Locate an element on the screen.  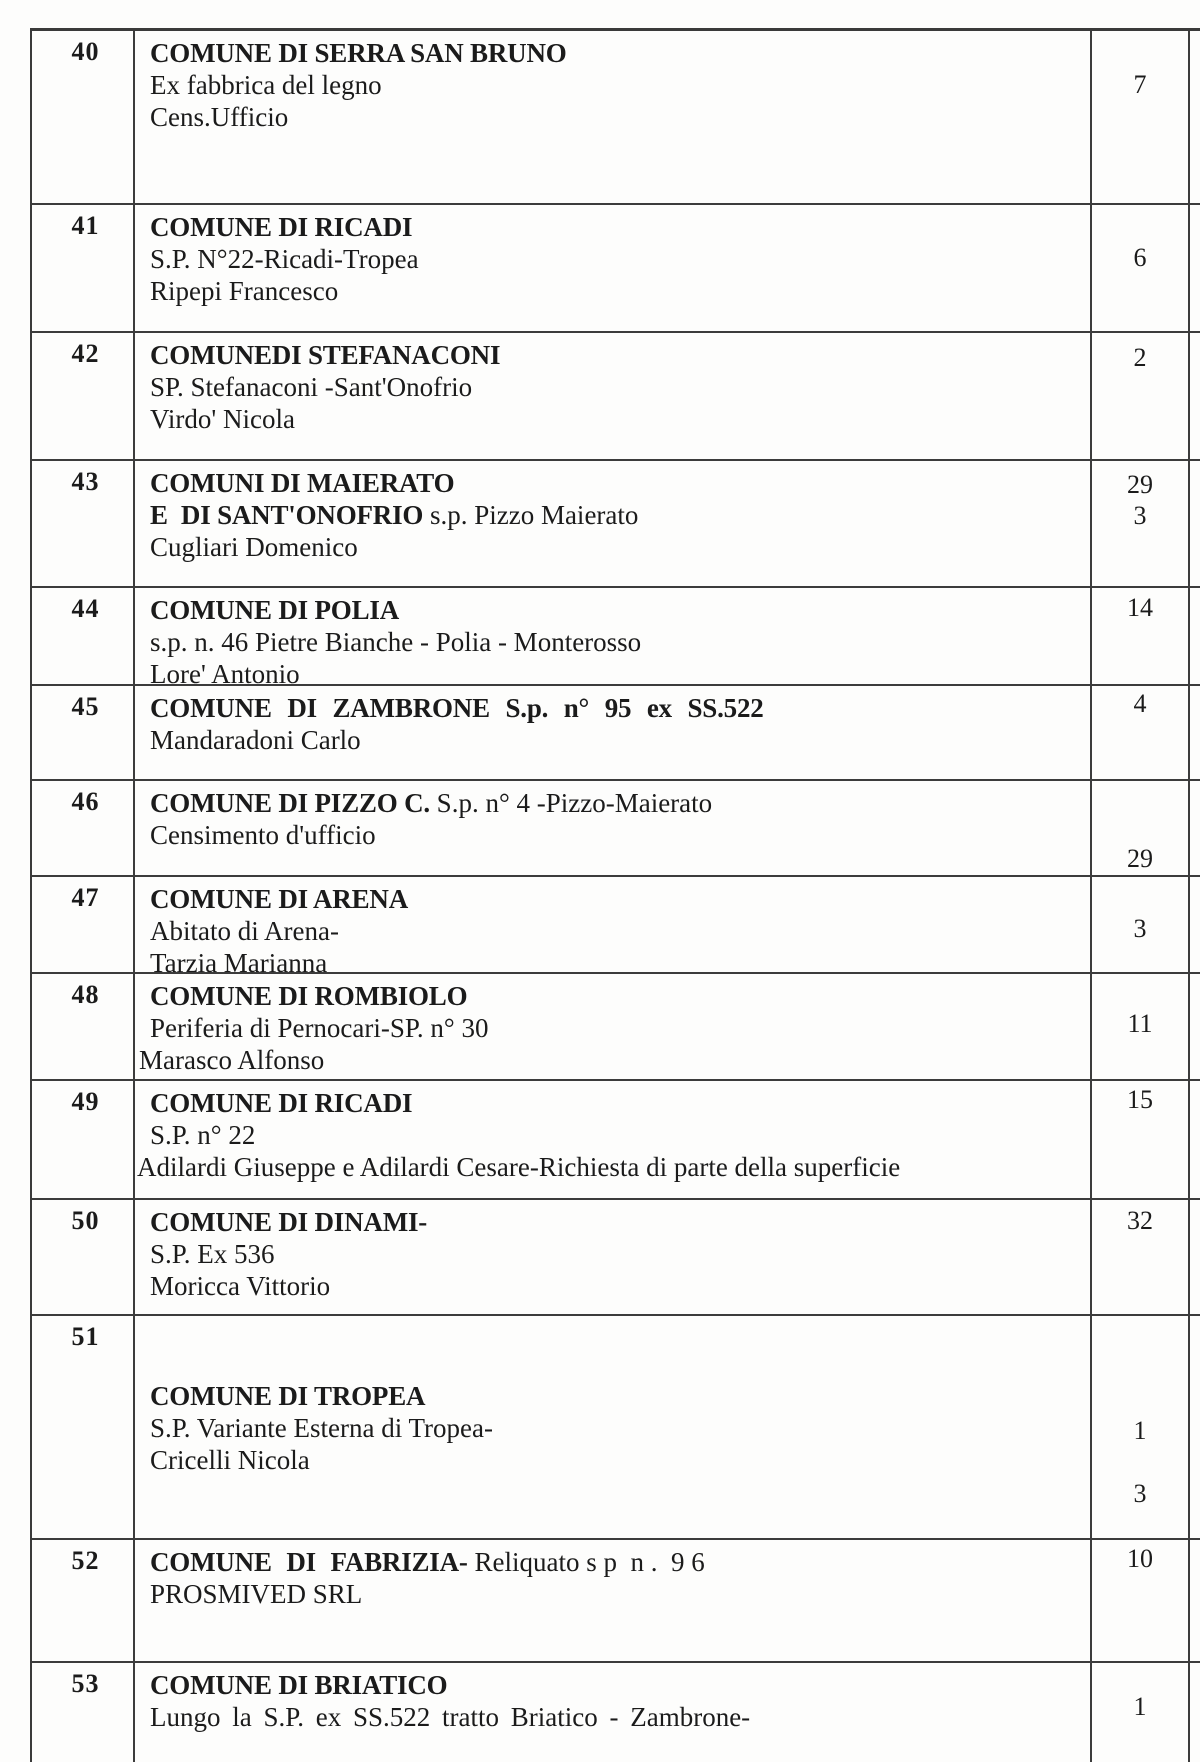
row-detail: Cricelli Nicola is located at coordinates (230, 1460).